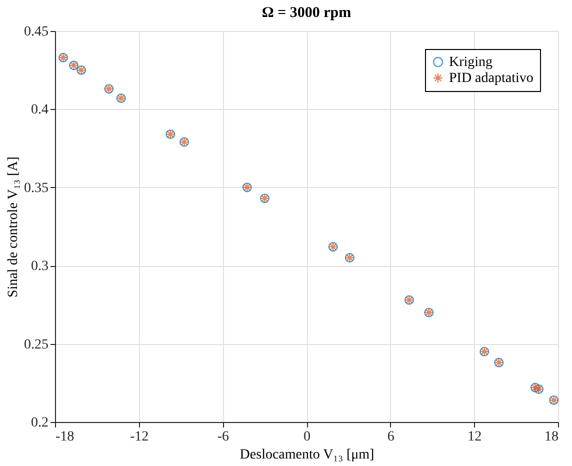 Image resolution: width=572 pixels, height=466 pixels. What do you see at coordinates (307, 437) in the screenshot?
I see `x-tick-label: 0` at bounding box center [307, 437].